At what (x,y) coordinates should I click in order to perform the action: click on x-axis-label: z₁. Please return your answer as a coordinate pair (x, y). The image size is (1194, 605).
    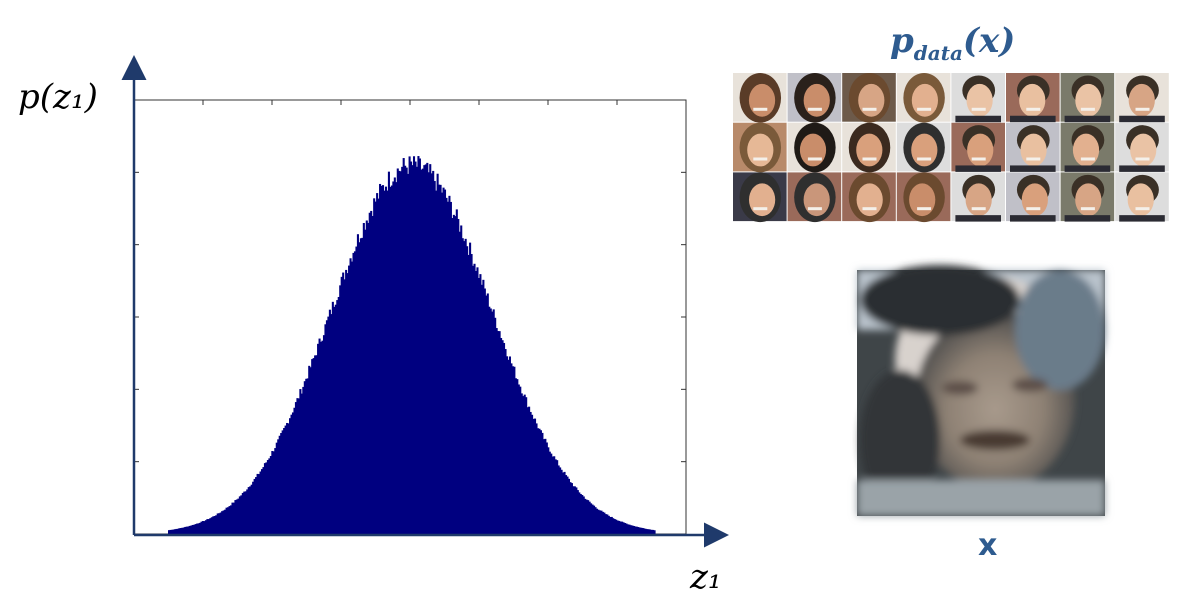
    Looking at the image, I should click on (705, 577).